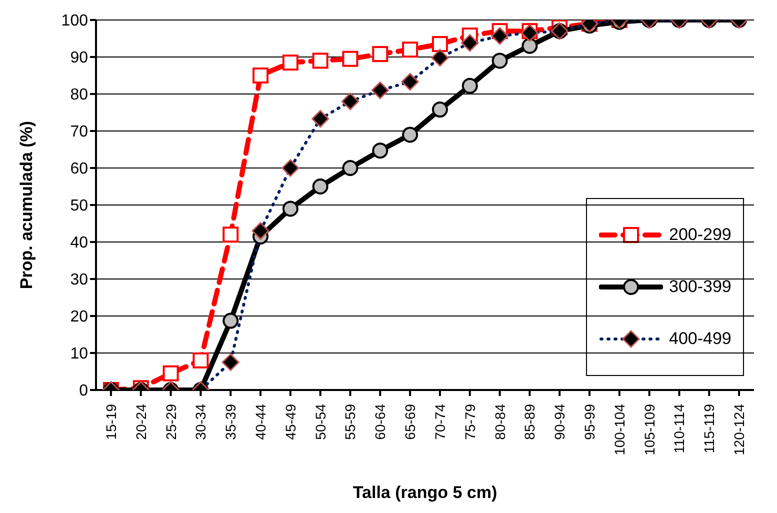  What do you see at coordinates (700, 235) in the screenshot?
I see `legend-label: 200-299` at bounding box center [700, 235].